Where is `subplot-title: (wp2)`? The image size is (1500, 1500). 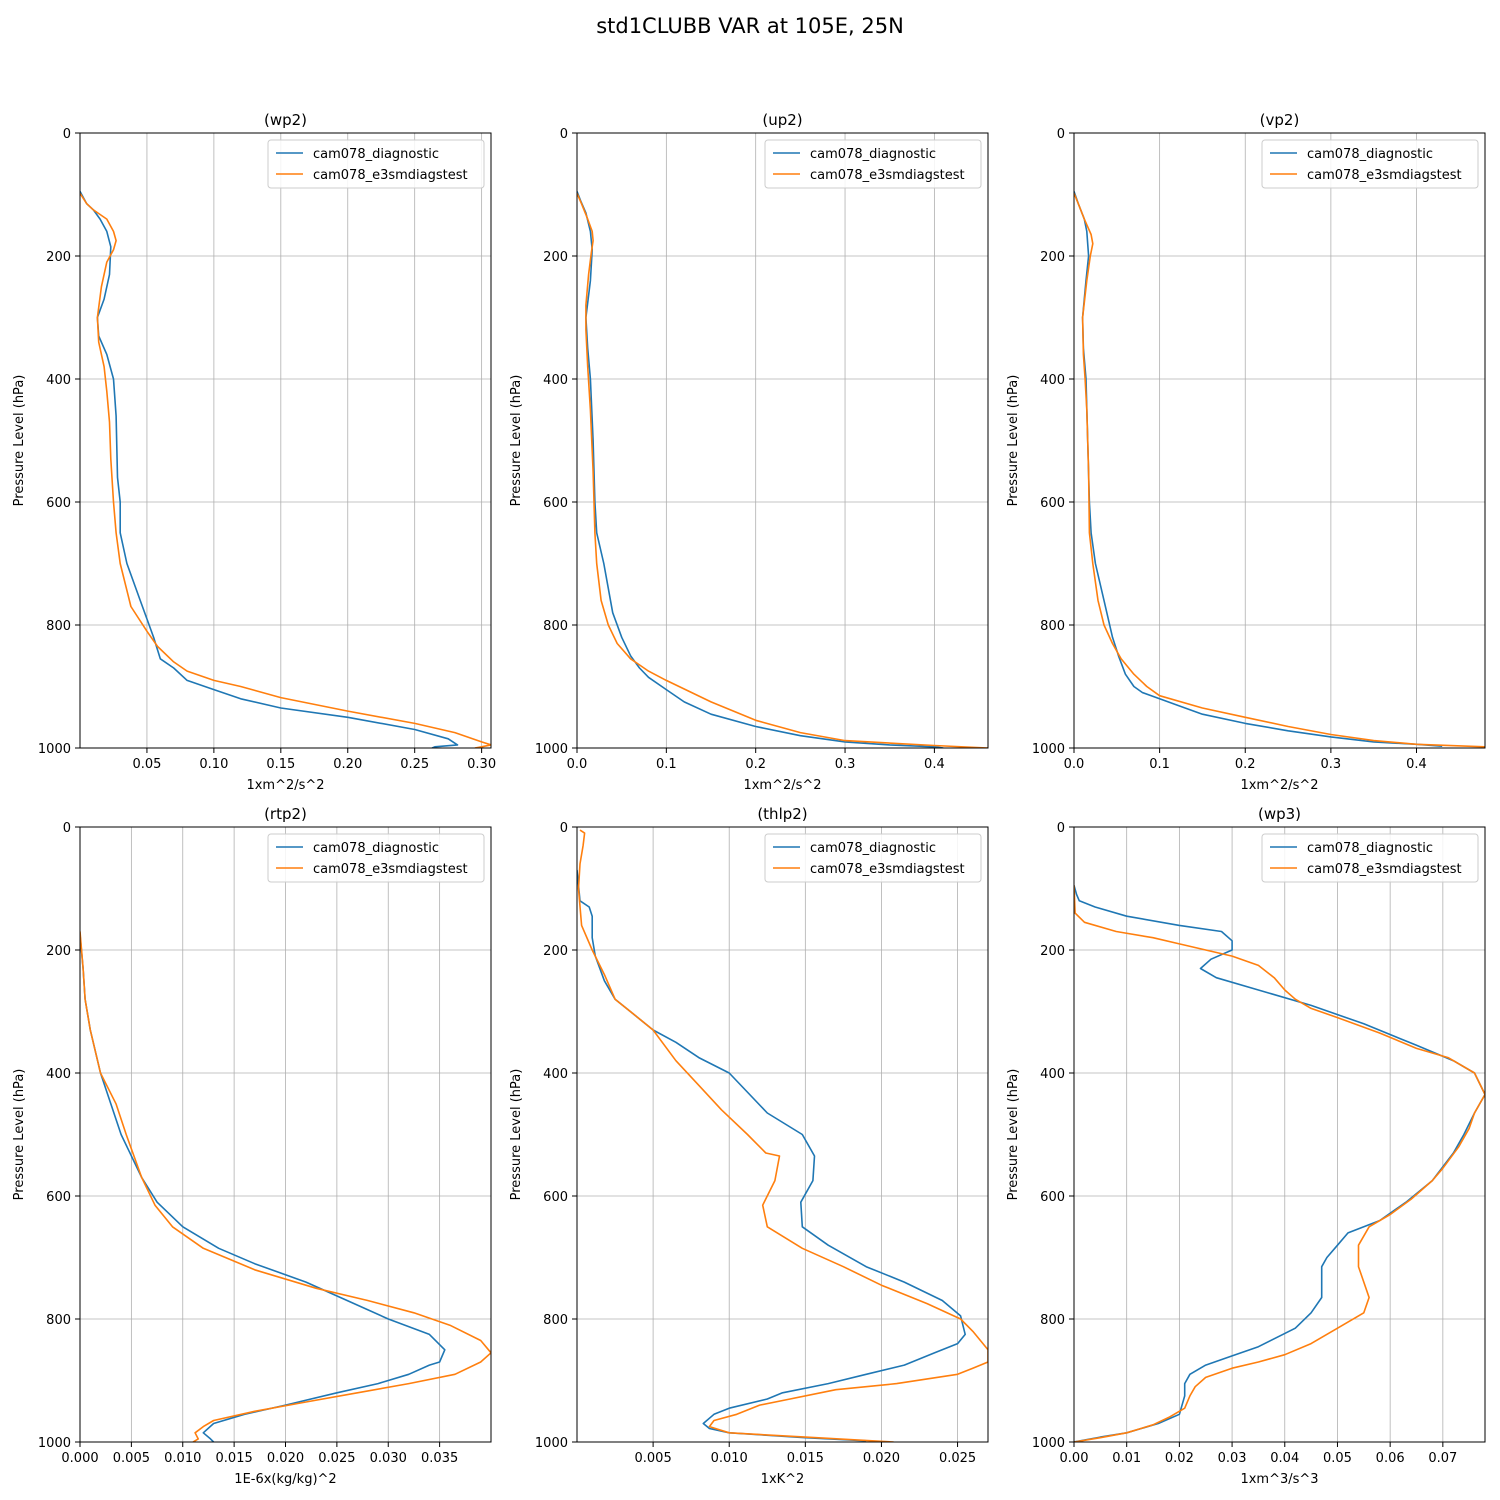
subplot-title: (wp2) is located at coordinates (285, 120).